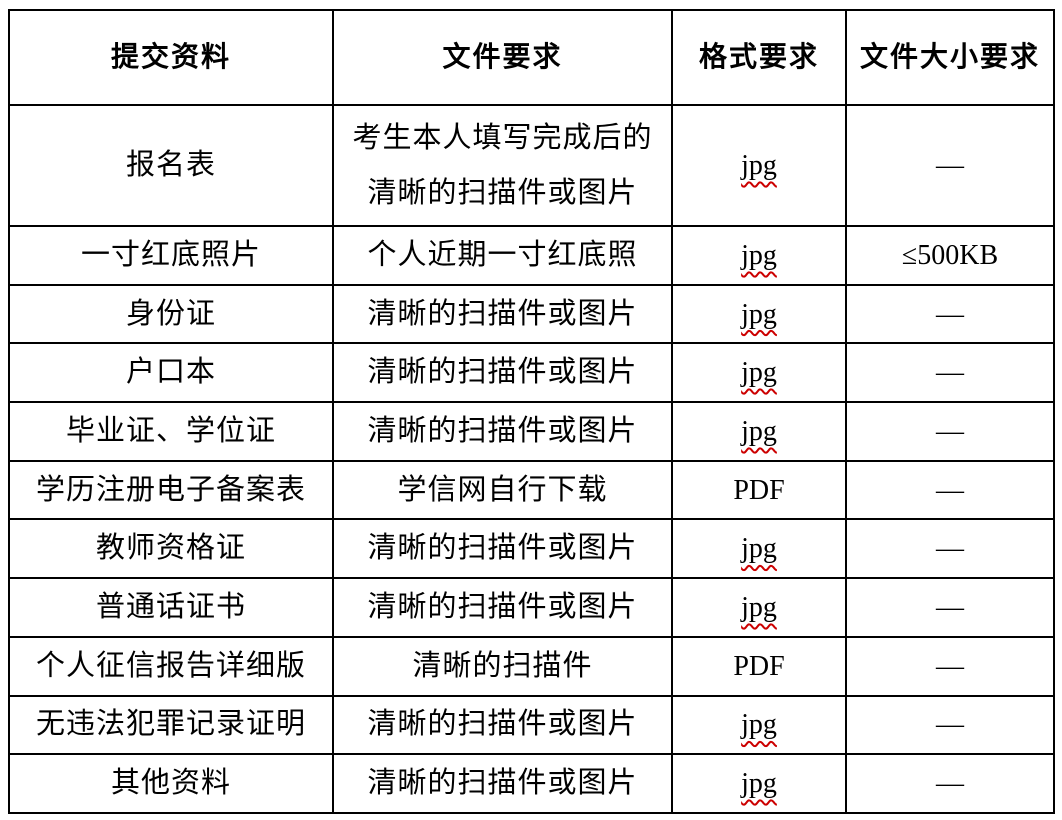 This screenshot has height=820, width=1062. What do you see at coordinates (502, 255) in the screenshot?
I see `cell-file-requirement: 个人近期一寸红底照` at bounding box center [502, 255].